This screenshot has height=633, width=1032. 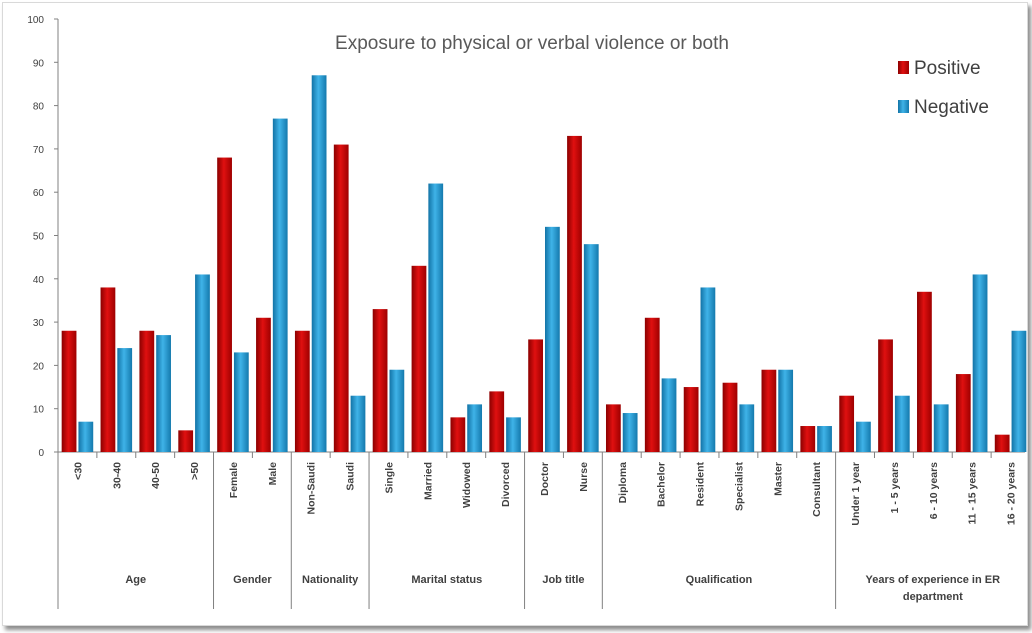 What do you see at coordinates (39, 366) in the screenshot?
I see `y-tick-label: 20` at bounding box center [39, 366].